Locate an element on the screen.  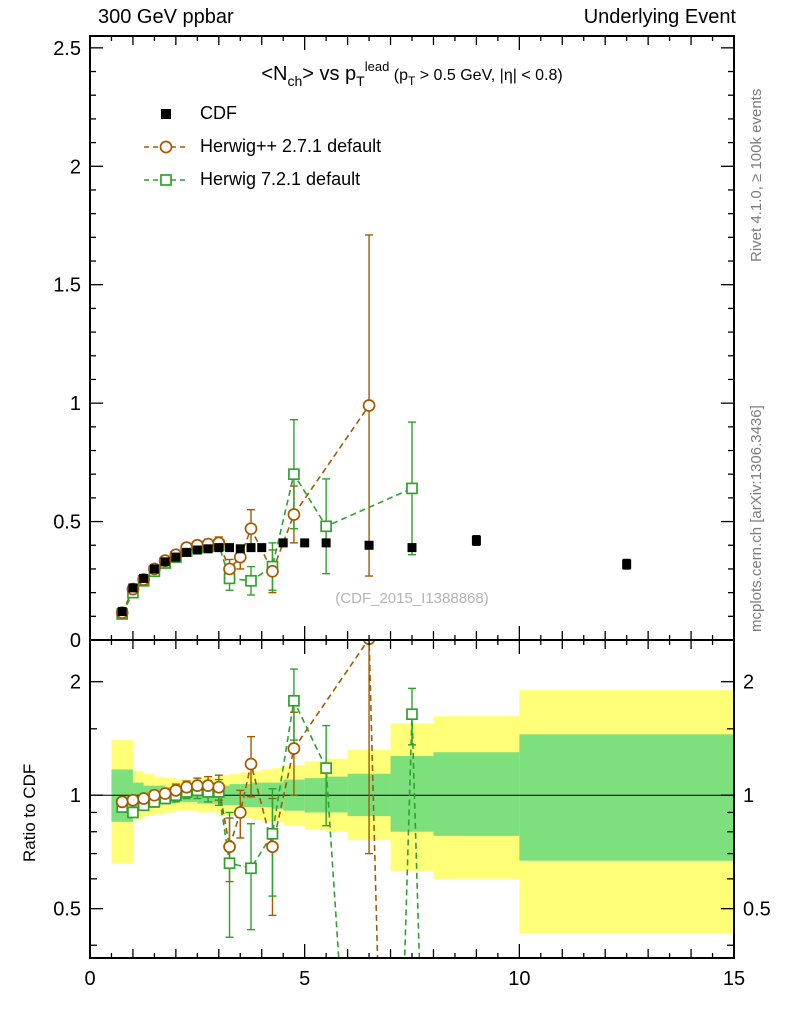
rivet-version-label: Rivet 4.1.0, ≥ 100k events is located at coordinates (756, 175).